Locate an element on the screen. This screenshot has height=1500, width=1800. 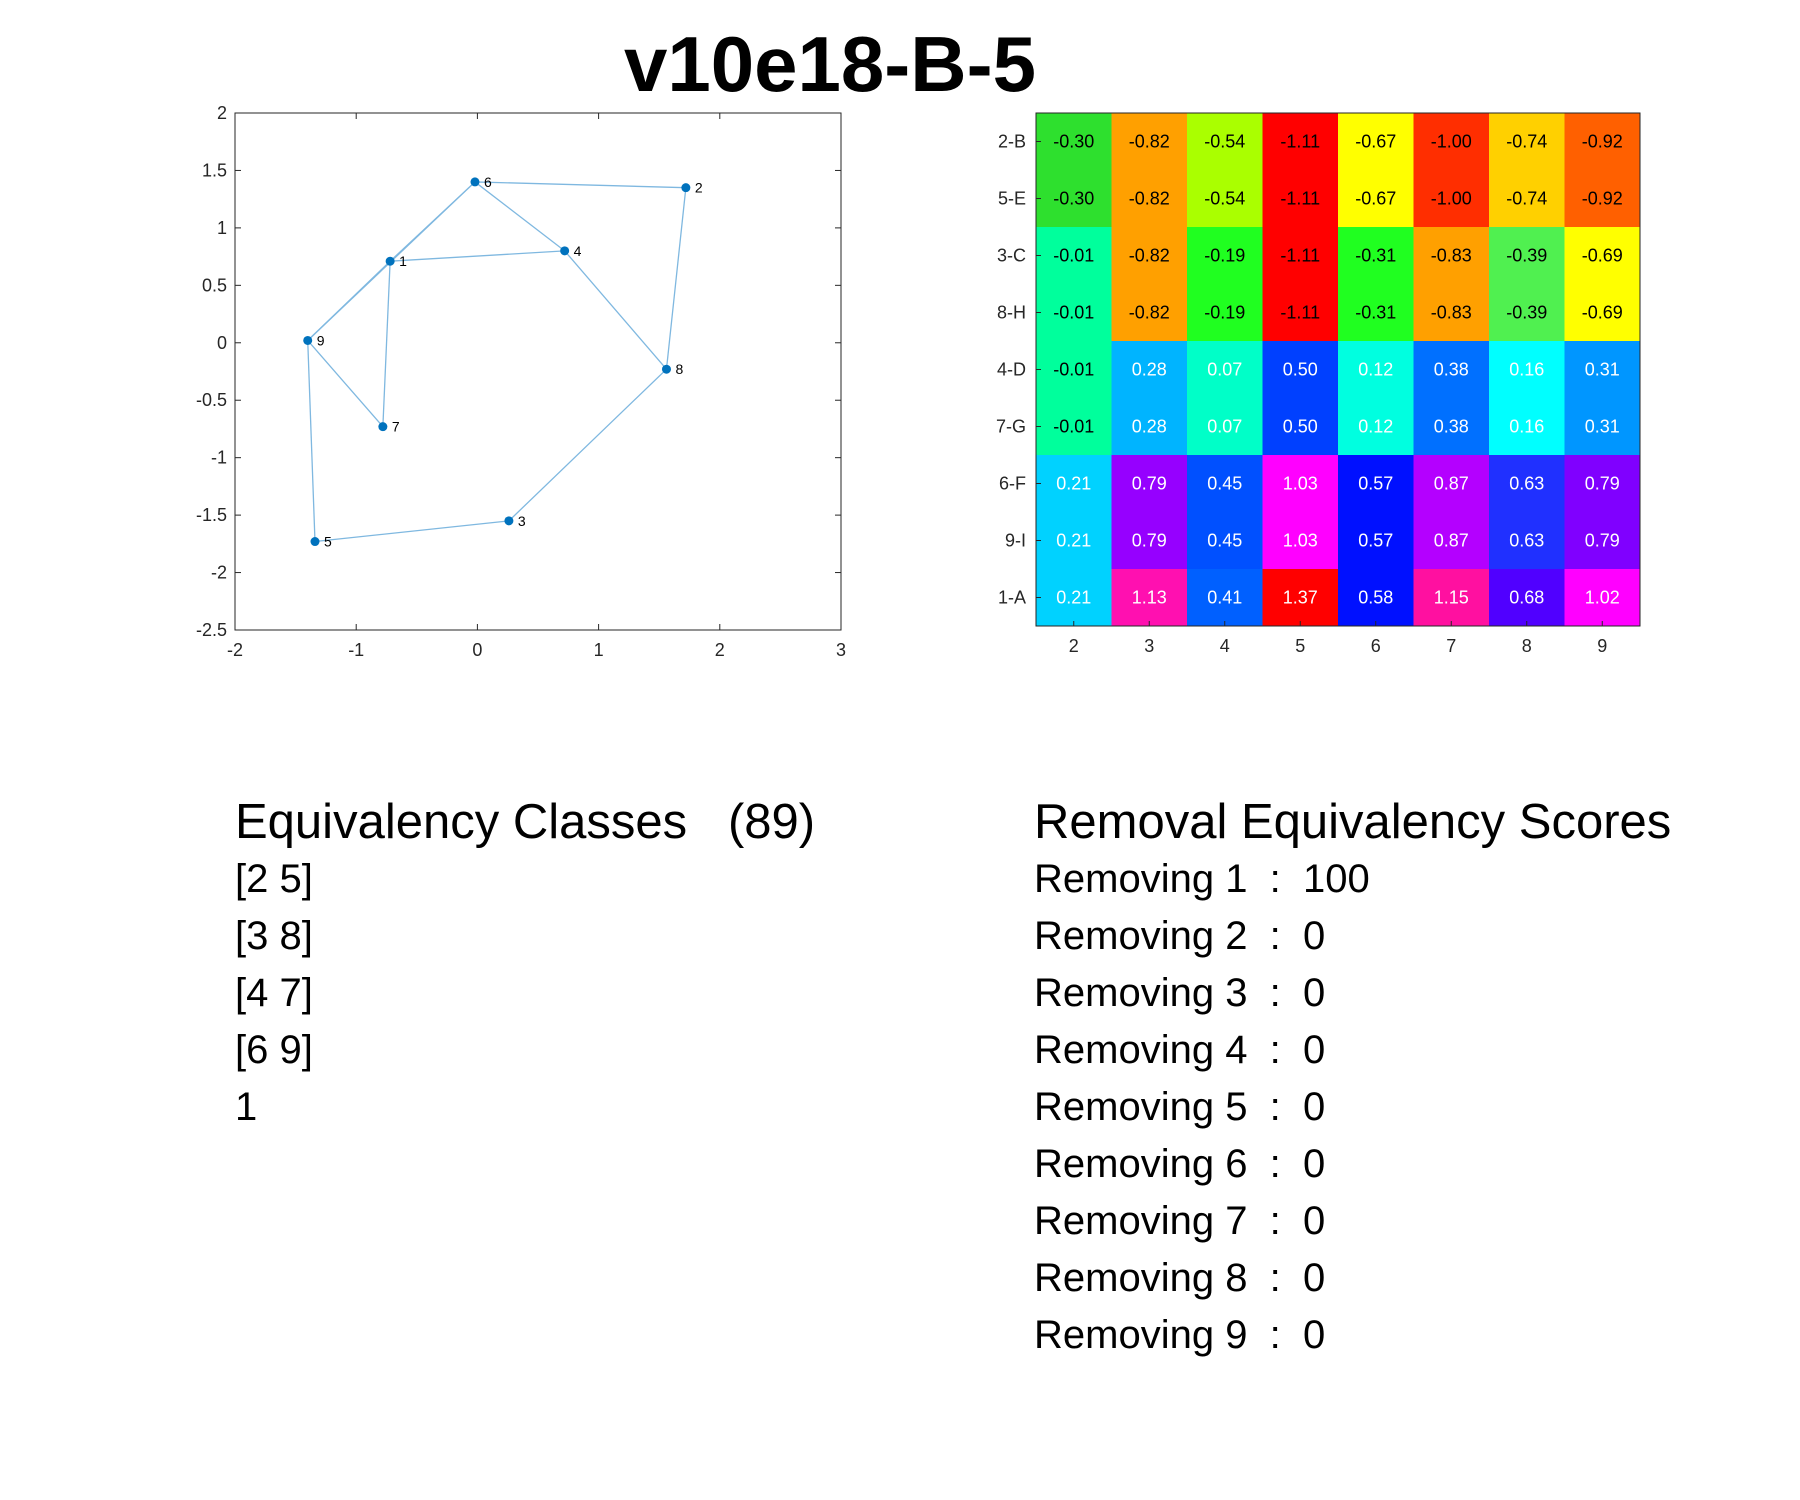
removal-score-item: Removing 7 : 0 is located at coordinates (1180, 1221).